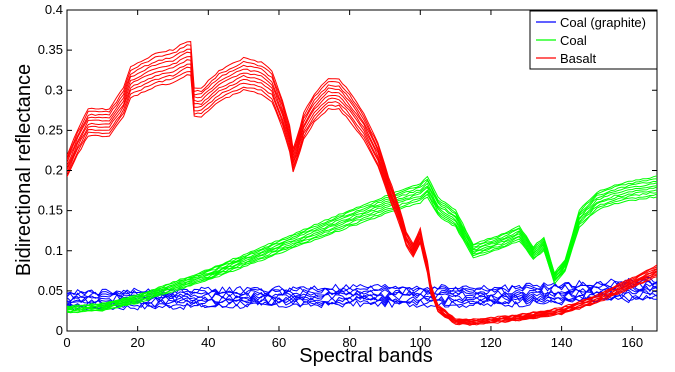  I want to click on y-tick-label: 0.05, so click(50, 290).